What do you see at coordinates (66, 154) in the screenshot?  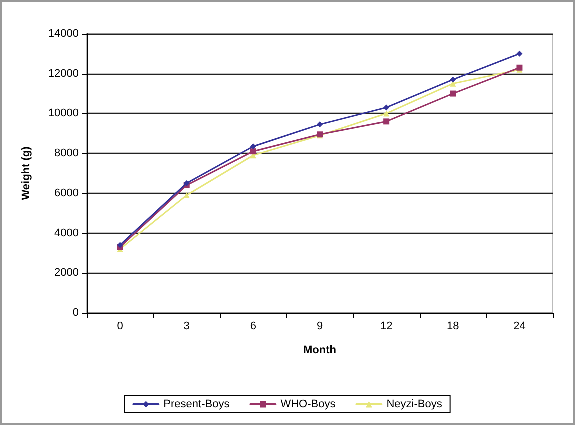 I see `y-tick-label: 8000` at bounding box center [66, 154].